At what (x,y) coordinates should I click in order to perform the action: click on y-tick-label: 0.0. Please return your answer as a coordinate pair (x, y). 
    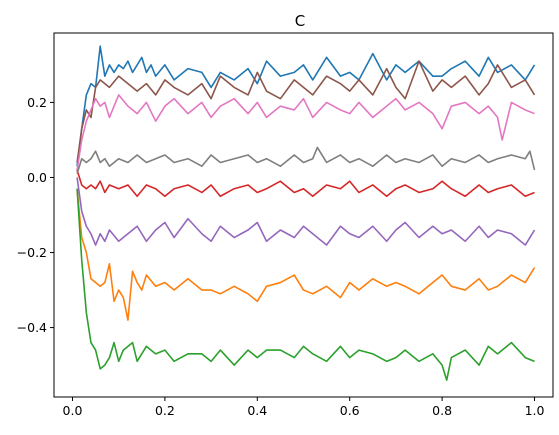
    Looking at the image, I should click on (37, 177).